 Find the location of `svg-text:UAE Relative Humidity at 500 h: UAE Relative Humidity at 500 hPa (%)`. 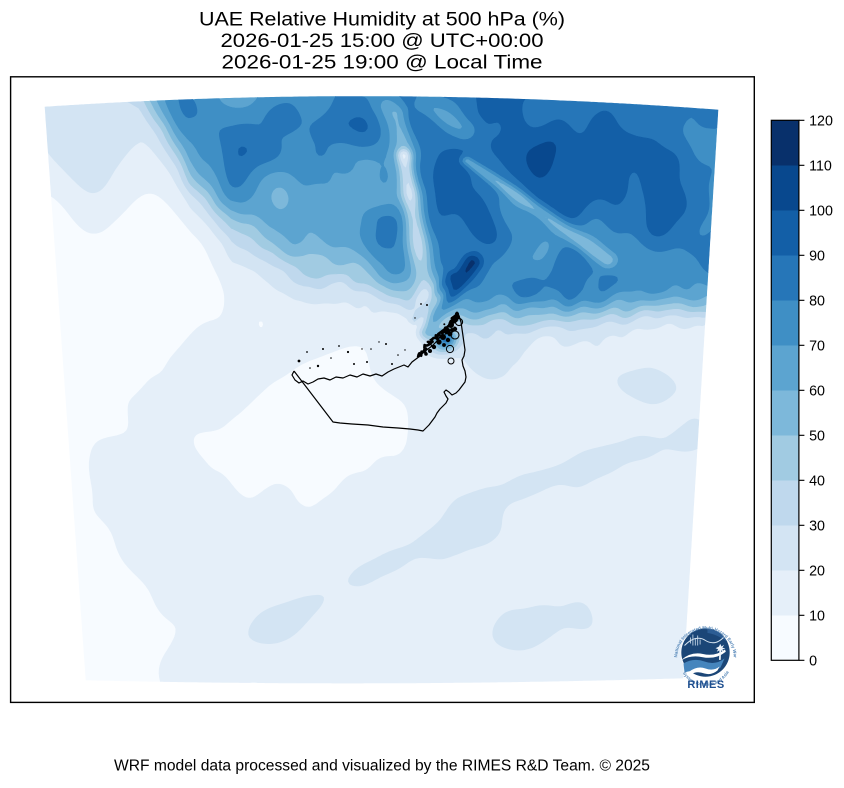

svg-text:UAE Relative Humidity at 500 h: UAE Relative Humidity at 500 hPa (%) is located at coordinates (382, 20).